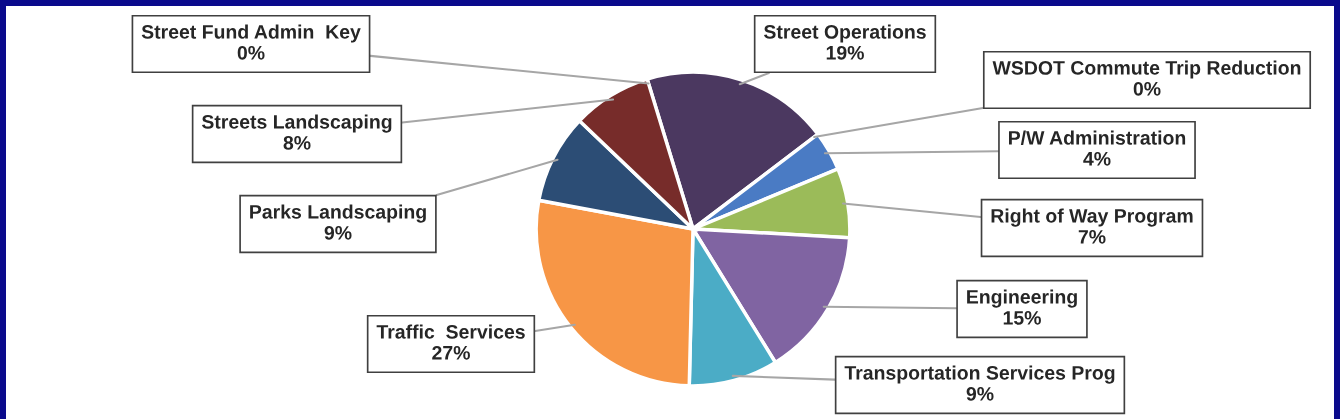  Describe the element at coordinates (1022, 318) in the screenshot. I see `data-label: 15%` at that location.